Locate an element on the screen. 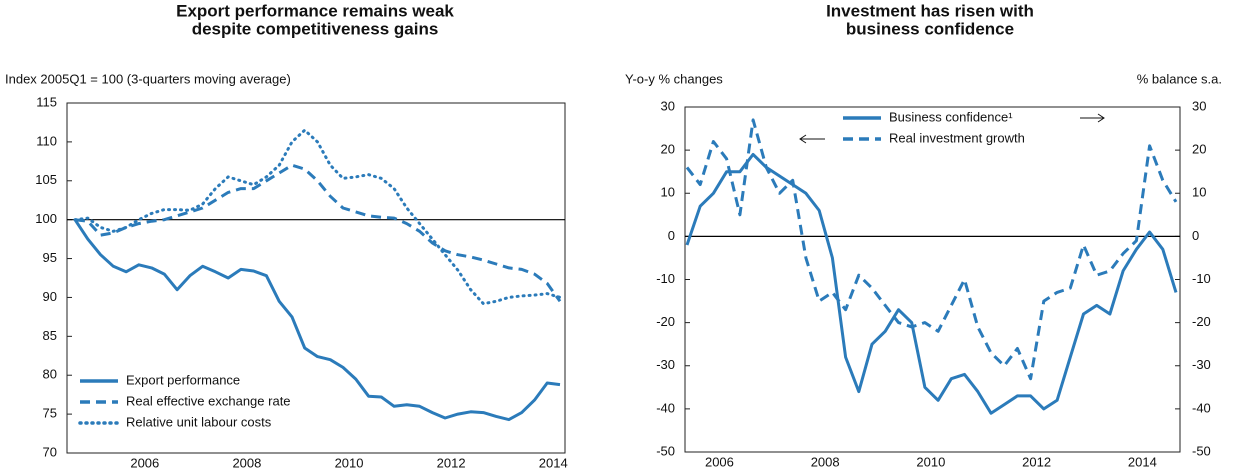 The height and width of the screenshot is (470, 1241). y-tick-label: 70 is located at coordinates (50, 451).